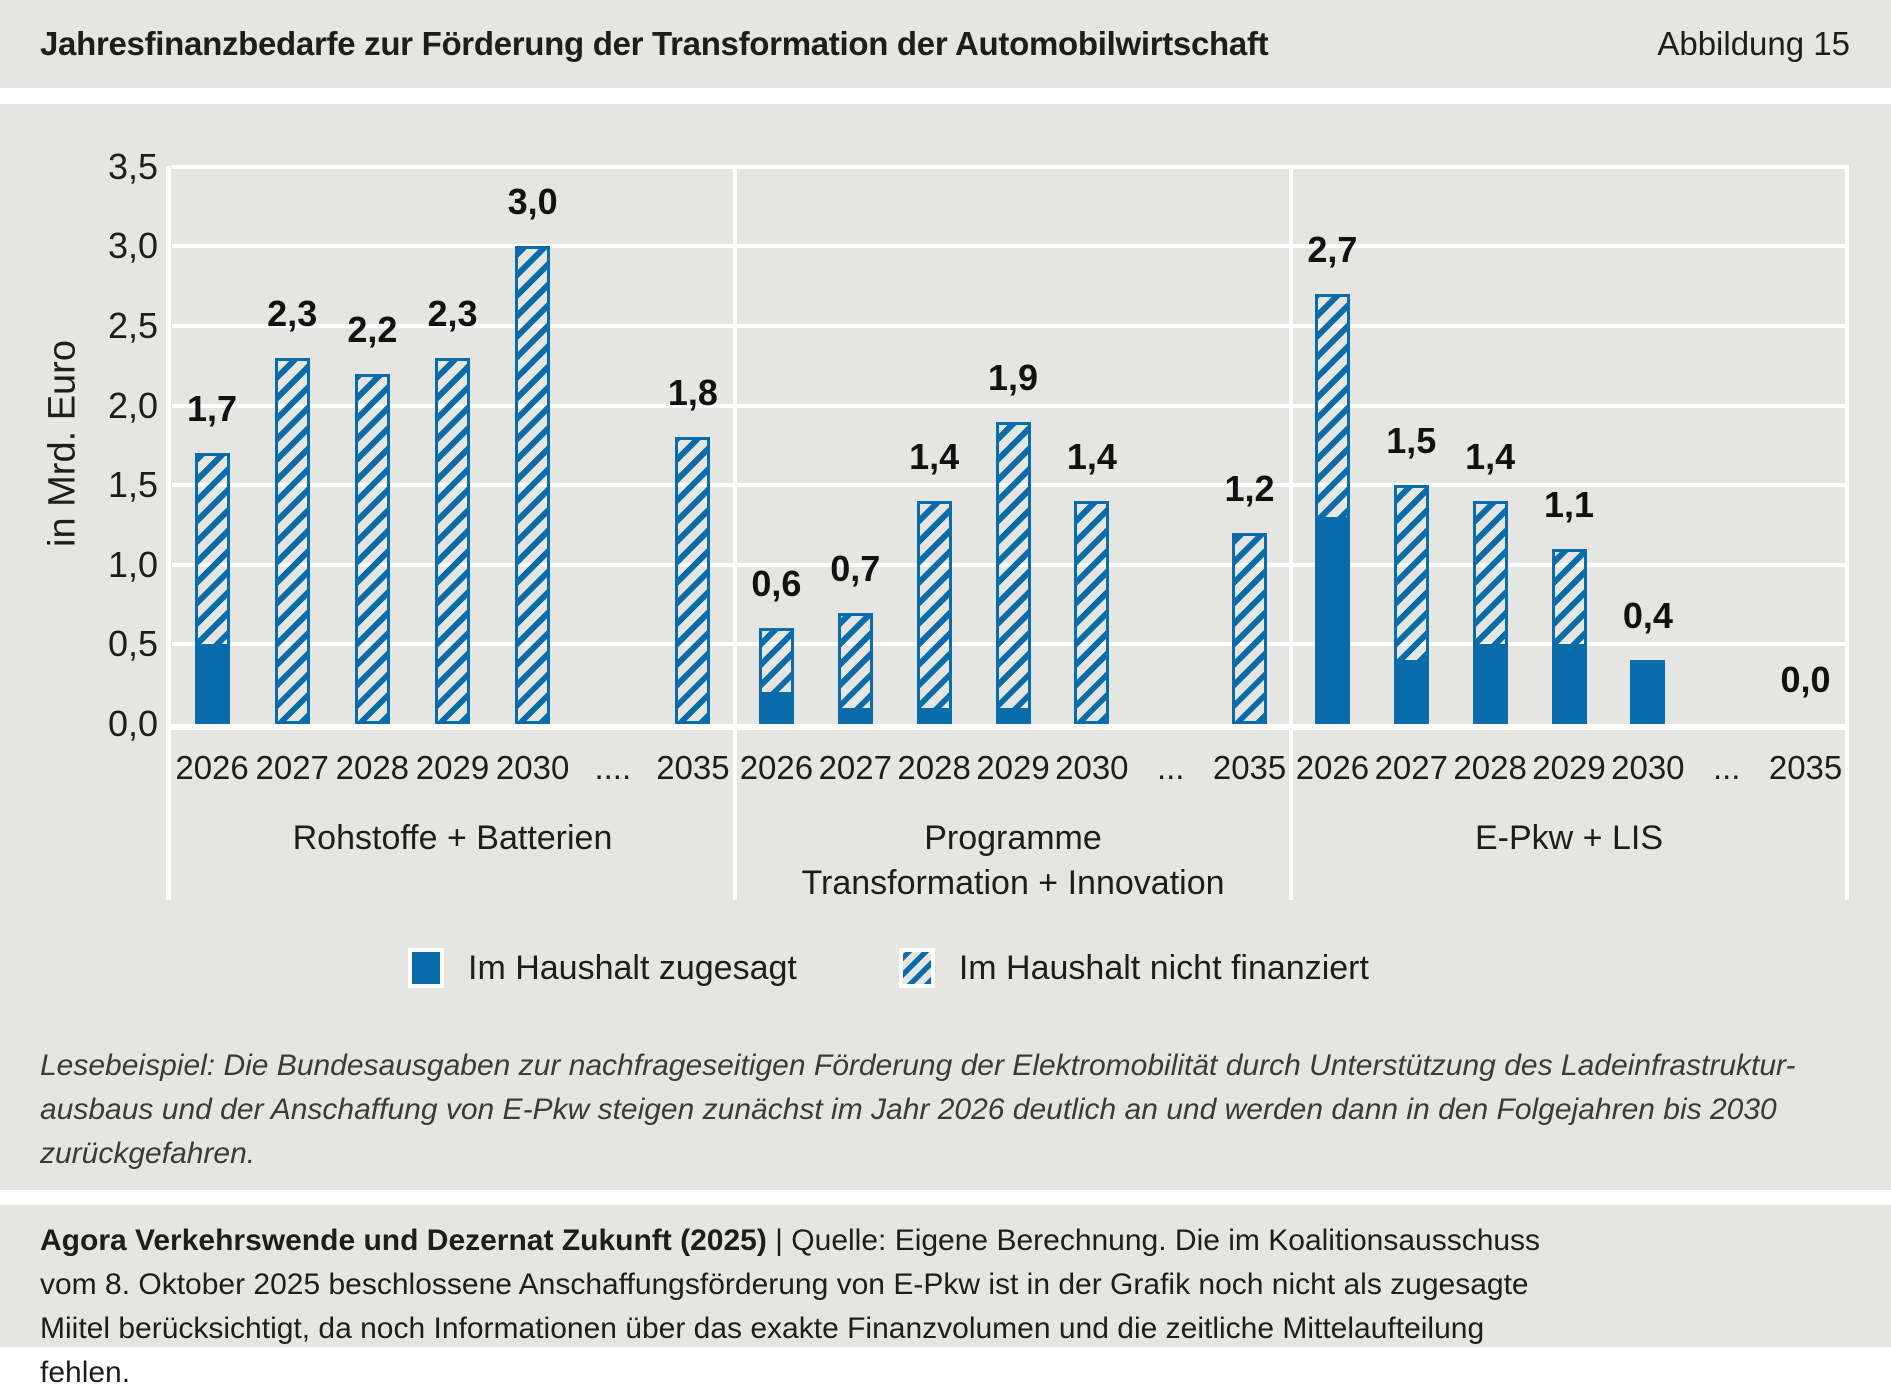 This screenshot has width=1891, height=1395. I want to click on y-tick-label: 0,5, so click(132, 644).